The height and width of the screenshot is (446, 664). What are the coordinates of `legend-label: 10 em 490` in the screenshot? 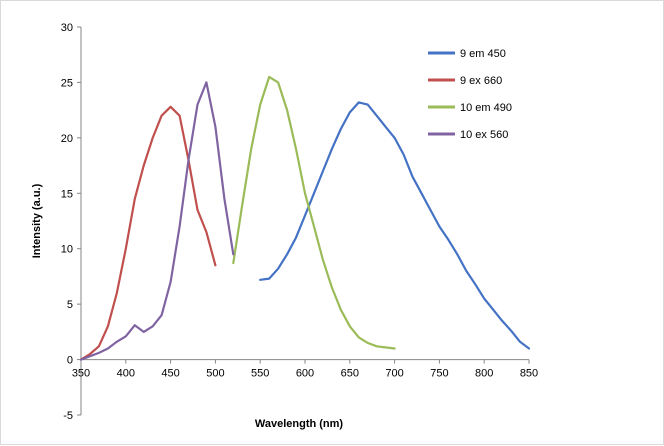 It's located at (486, 108).